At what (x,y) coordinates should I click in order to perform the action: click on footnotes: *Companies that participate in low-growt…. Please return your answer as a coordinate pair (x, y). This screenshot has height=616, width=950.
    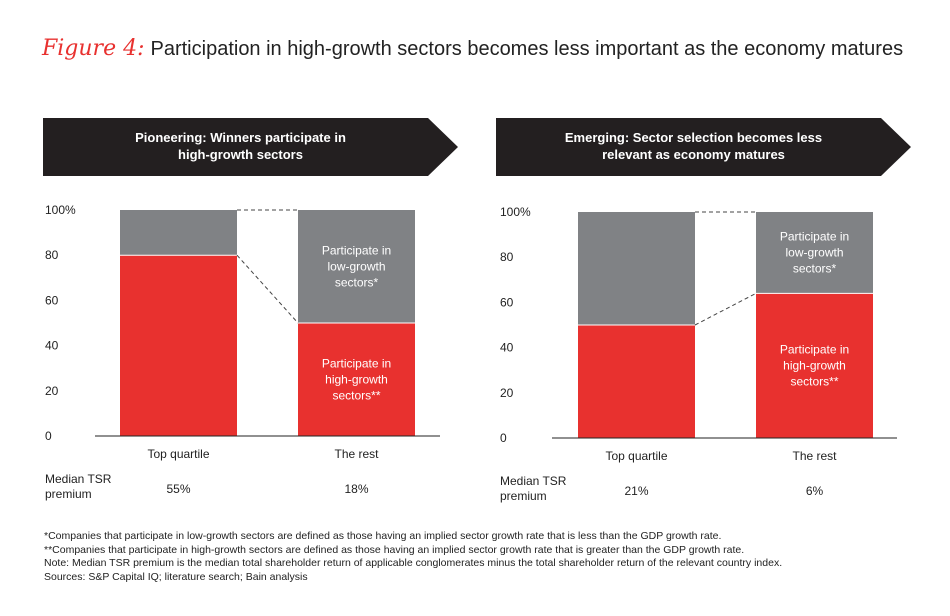
    Looking at the image, I should click on (413, 557).